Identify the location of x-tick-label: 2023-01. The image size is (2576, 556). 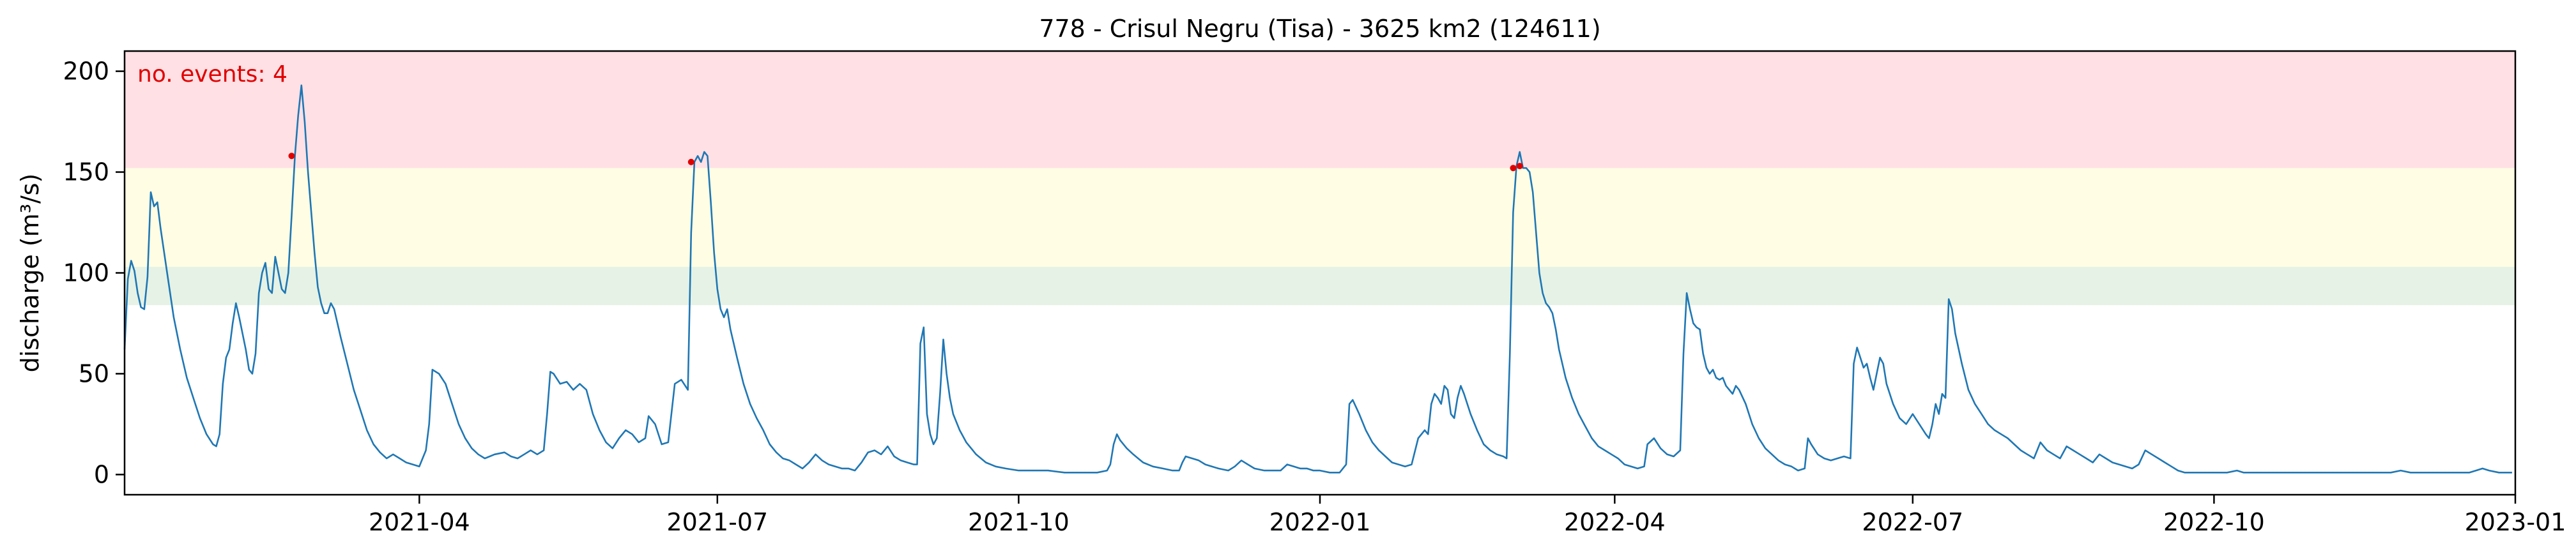
(2515, 522).